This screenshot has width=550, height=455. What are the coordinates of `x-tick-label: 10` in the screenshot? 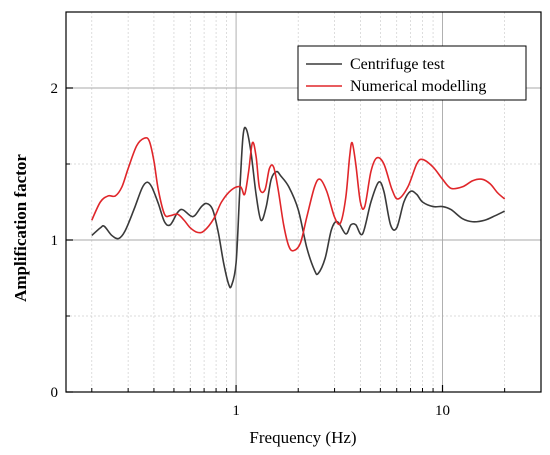 It's located at (442, 411).